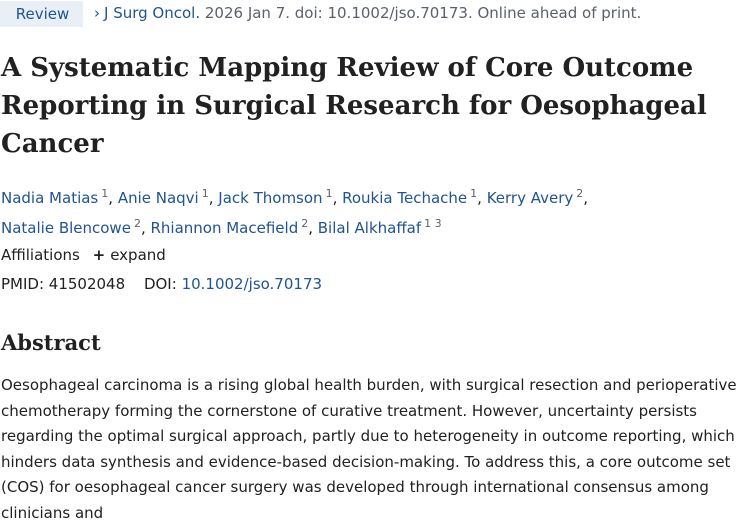  Describe the element at coordinates (40, 255) in the screenshot. I see `affiliations-label: Affiliations` at that location.